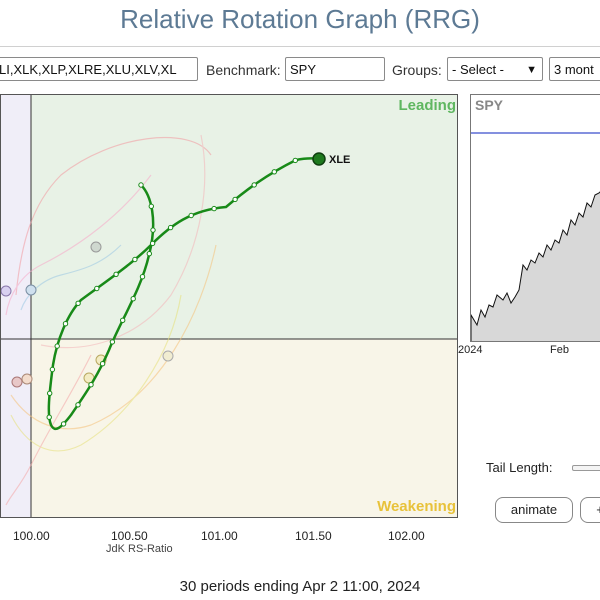  I want to click on xle-label: XLE, so click(339, 160).